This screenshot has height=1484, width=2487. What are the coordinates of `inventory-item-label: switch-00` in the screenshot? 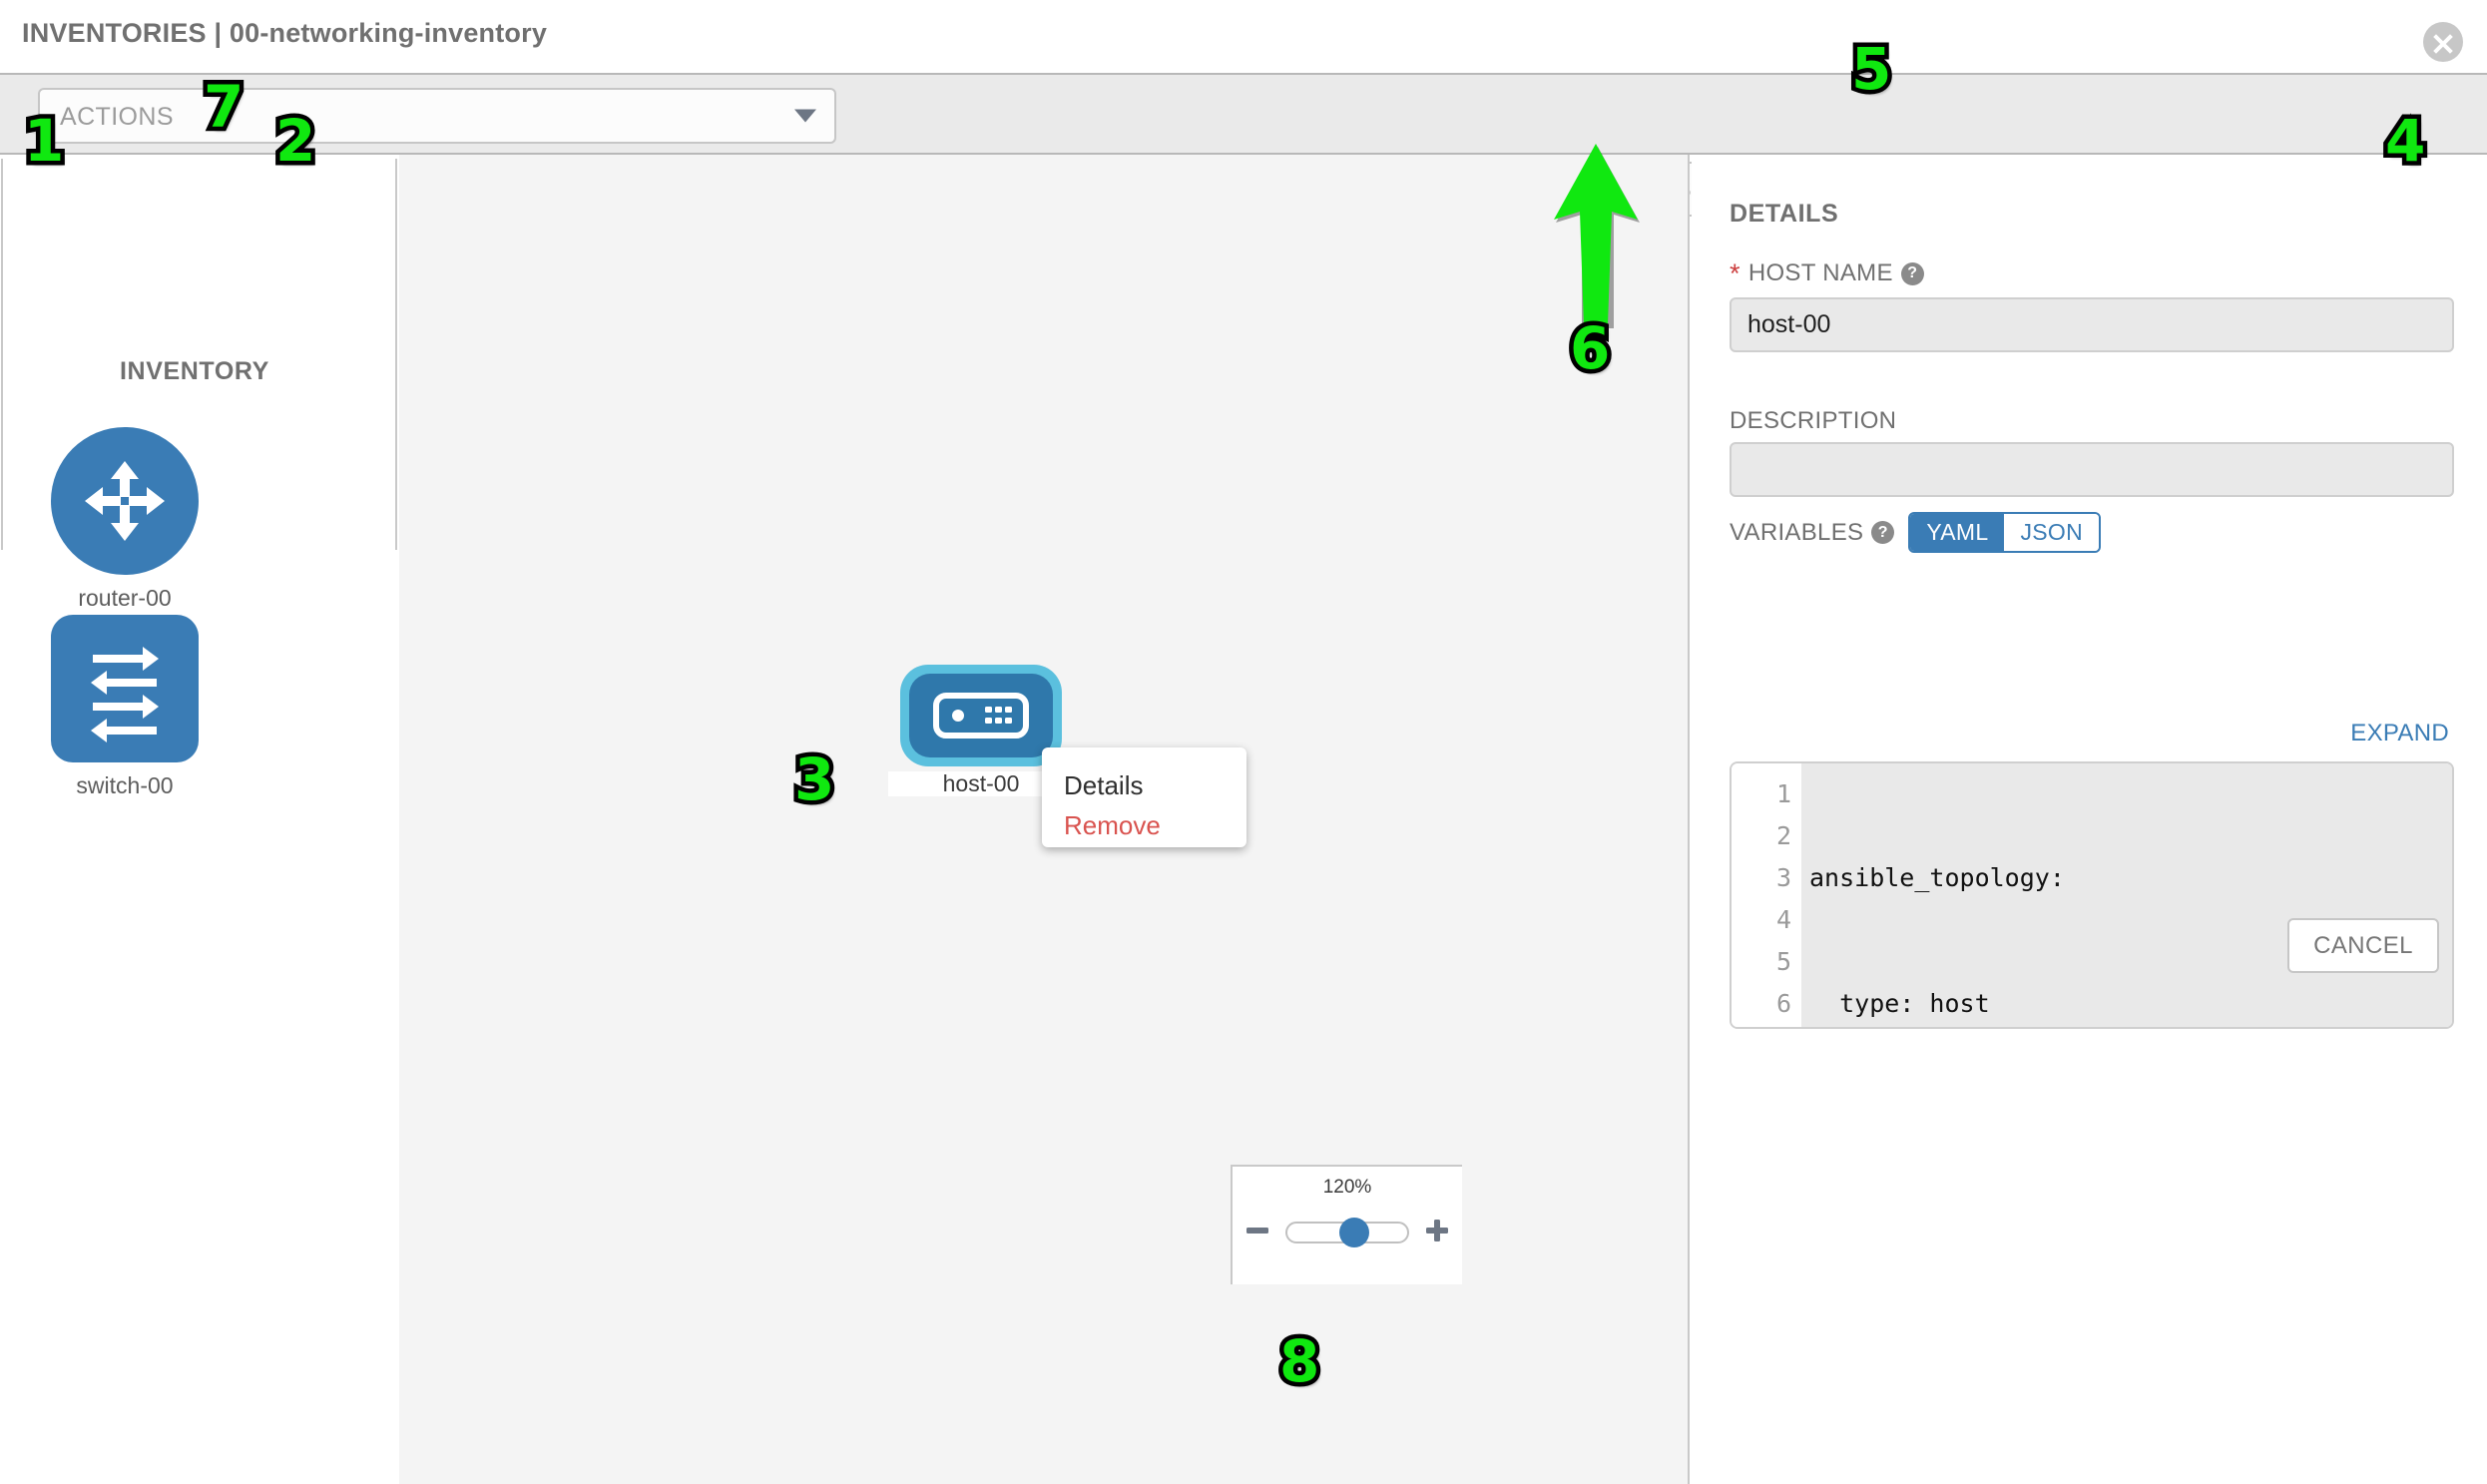 It's located at (125, 785).